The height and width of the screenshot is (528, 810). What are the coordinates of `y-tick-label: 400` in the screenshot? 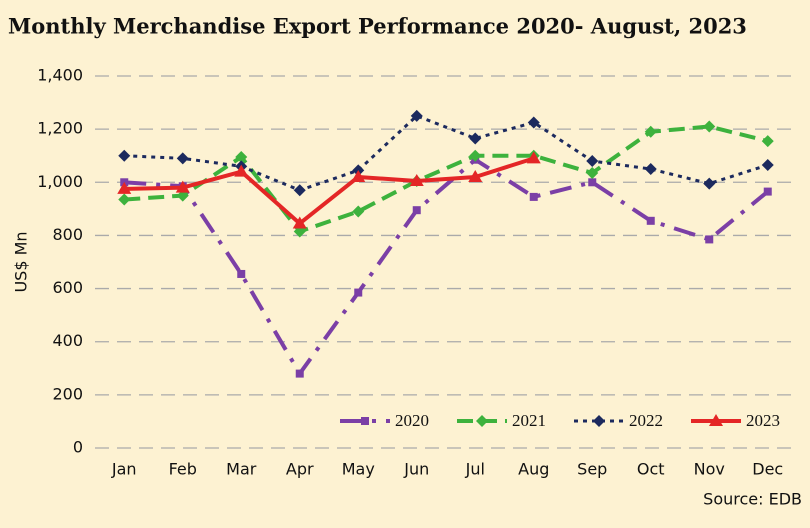 It's located at (67, 340).